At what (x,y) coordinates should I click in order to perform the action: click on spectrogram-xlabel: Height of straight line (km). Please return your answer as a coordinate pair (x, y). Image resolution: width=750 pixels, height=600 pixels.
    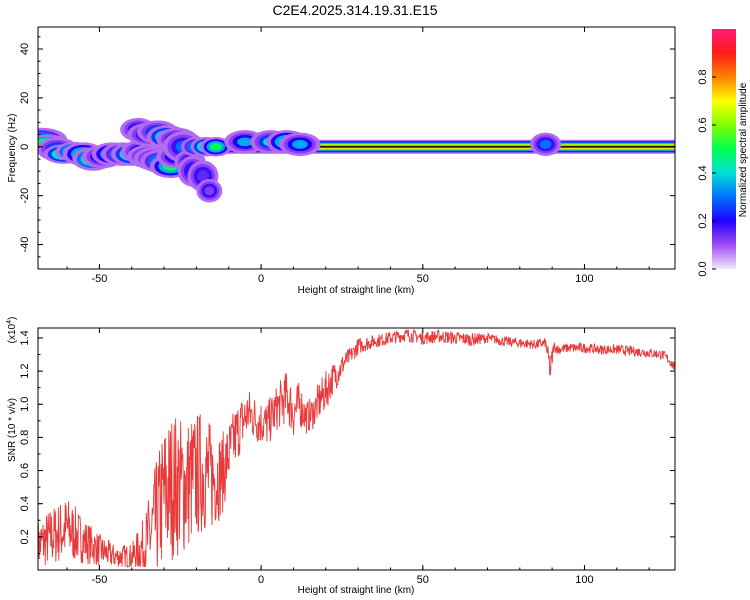
    Looking at the image, I should click on (356, 290).